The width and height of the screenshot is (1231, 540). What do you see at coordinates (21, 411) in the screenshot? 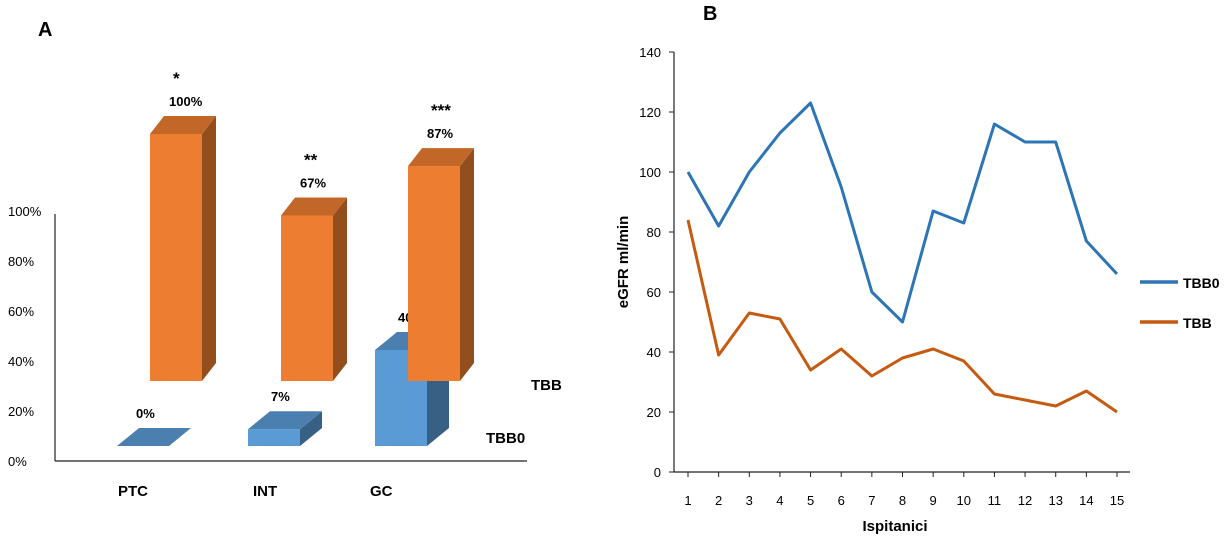
I see `y-tick-label: 20%` at bounding box center [21, 411].